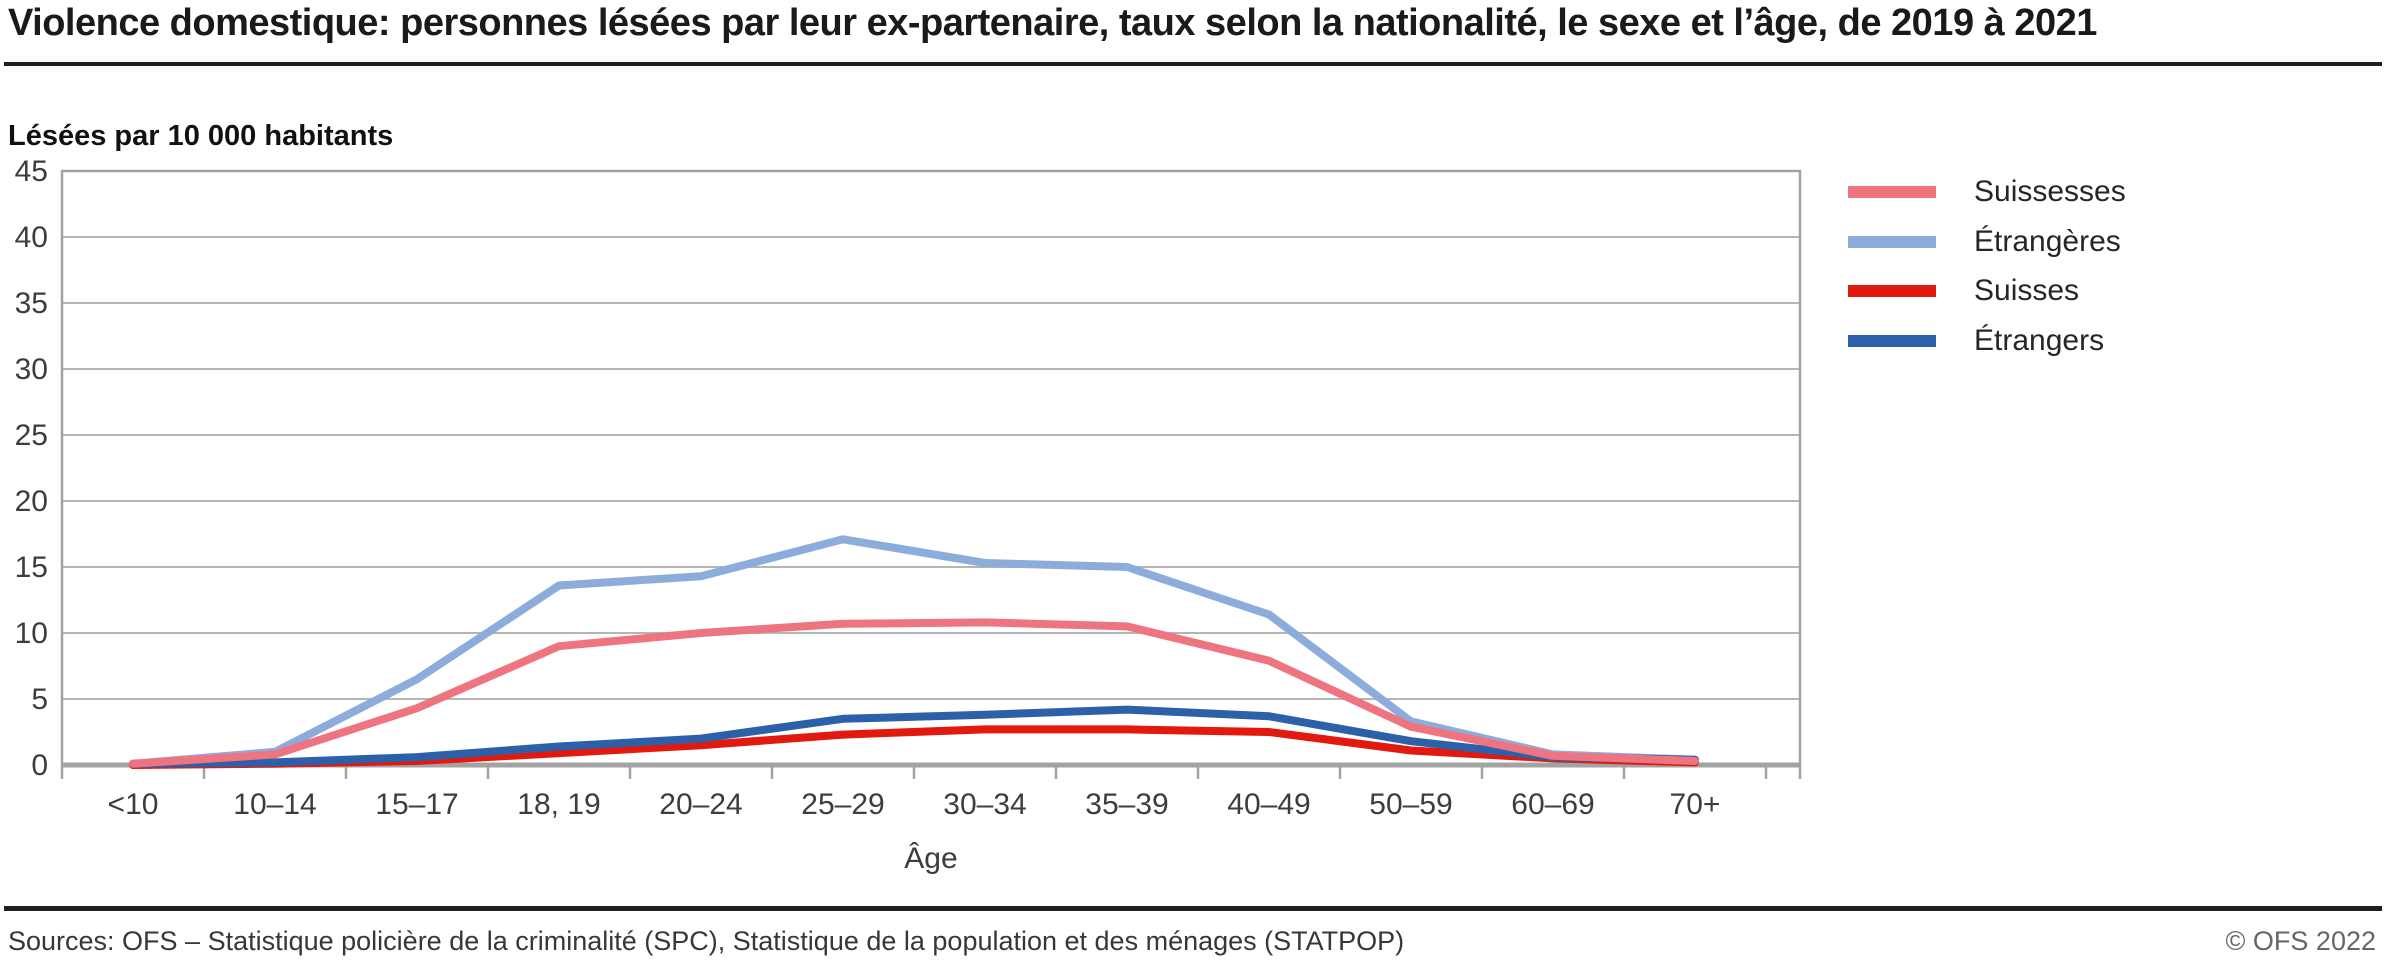 The width and height of the screenshot is (2386, 965). What do you see at coordinates (2039, 341) in the screenshot?
I see `legend-label: Étrangers` at bounding box center [2039, 341].